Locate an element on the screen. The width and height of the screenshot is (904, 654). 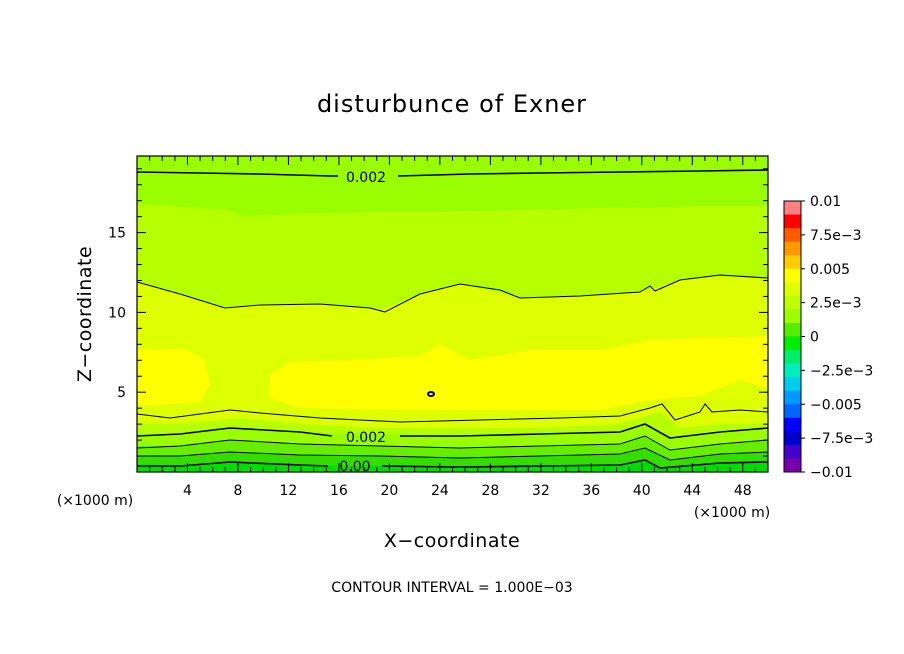
colorbar is located at coordinates (792, 337).